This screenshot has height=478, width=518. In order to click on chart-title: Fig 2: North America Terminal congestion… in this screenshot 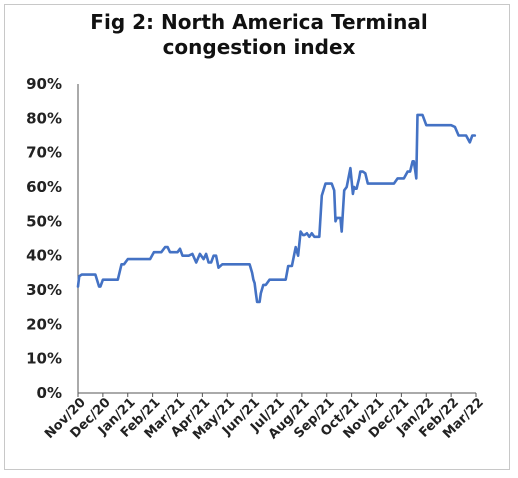, I will do `click(259, 35)`.